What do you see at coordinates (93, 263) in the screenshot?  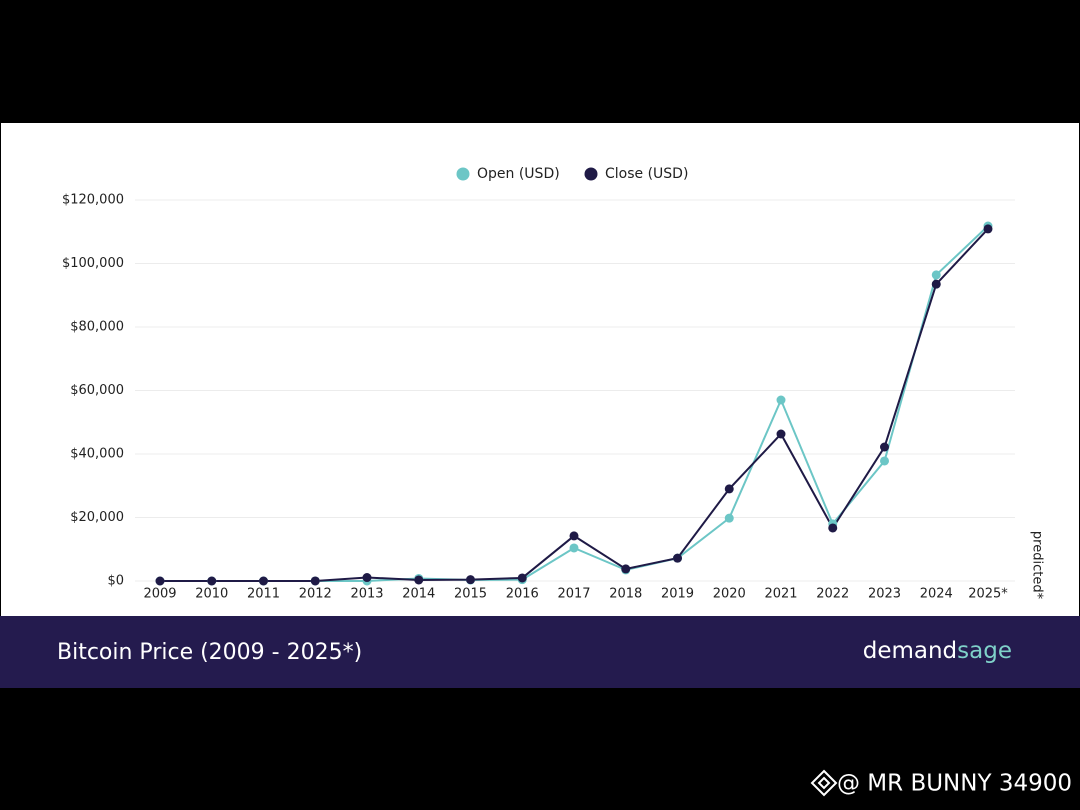 I see `y-tick-label: $100,000` at bounding box center [93, 263].